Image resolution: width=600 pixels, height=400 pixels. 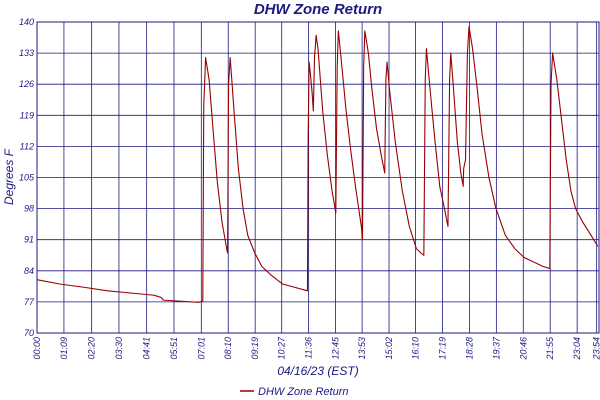 I want to click on x-tick-label: 00:00, so click(x=37, y=348).